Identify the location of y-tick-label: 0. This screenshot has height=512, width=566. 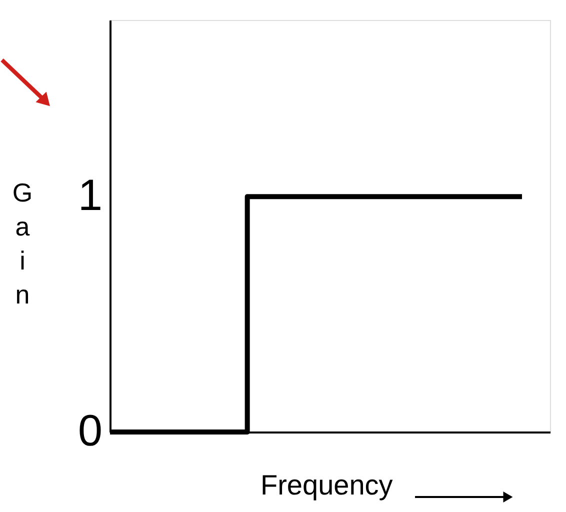
(90, 431).